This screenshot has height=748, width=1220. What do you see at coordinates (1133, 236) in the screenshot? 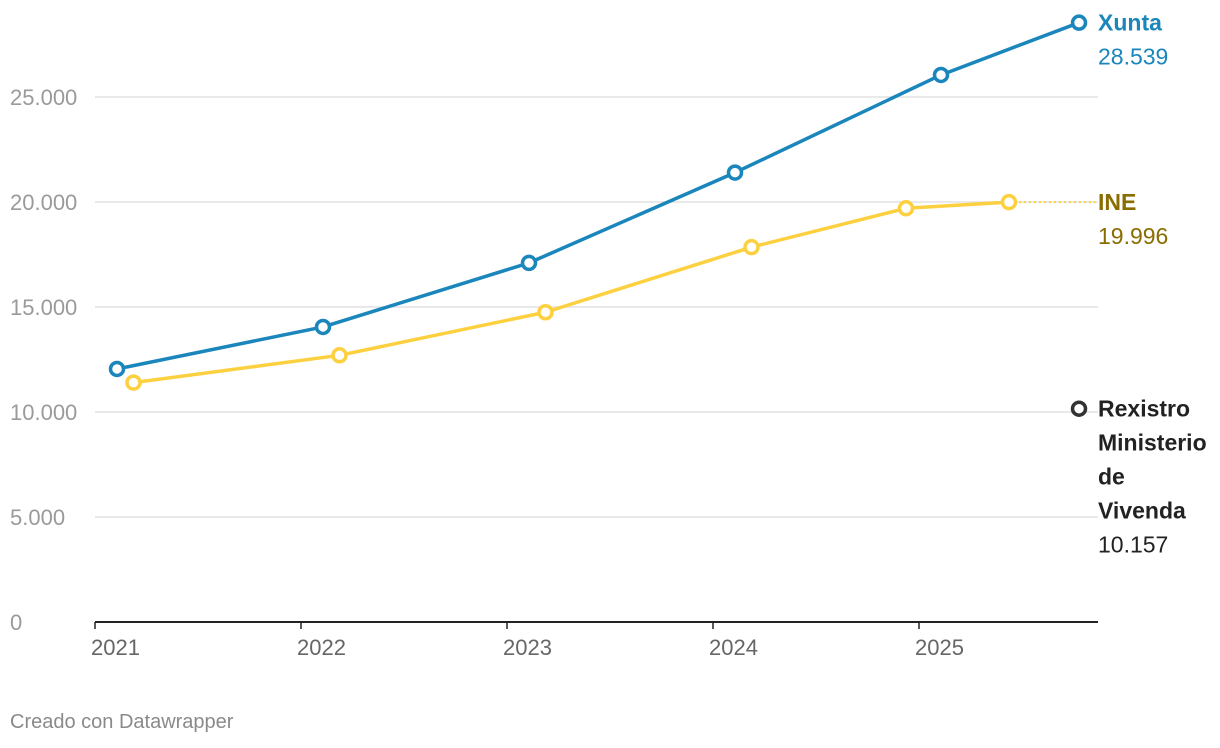
I see `series-value-label: 19.996` at bounding box center [1133, 236].